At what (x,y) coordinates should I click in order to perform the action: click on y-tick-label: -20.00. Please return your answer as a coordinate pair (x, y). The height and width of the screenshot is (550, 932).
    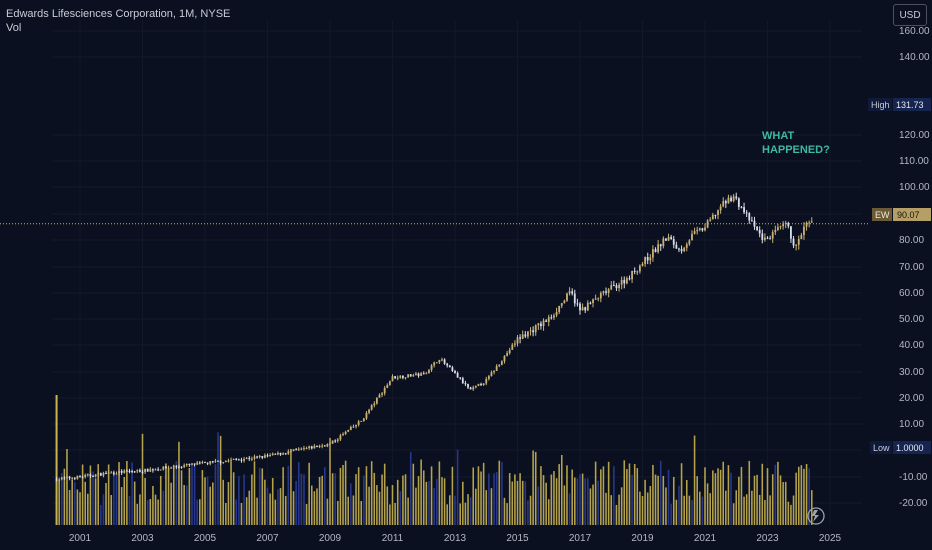
    Looking at the image, I should click on (913, 503).